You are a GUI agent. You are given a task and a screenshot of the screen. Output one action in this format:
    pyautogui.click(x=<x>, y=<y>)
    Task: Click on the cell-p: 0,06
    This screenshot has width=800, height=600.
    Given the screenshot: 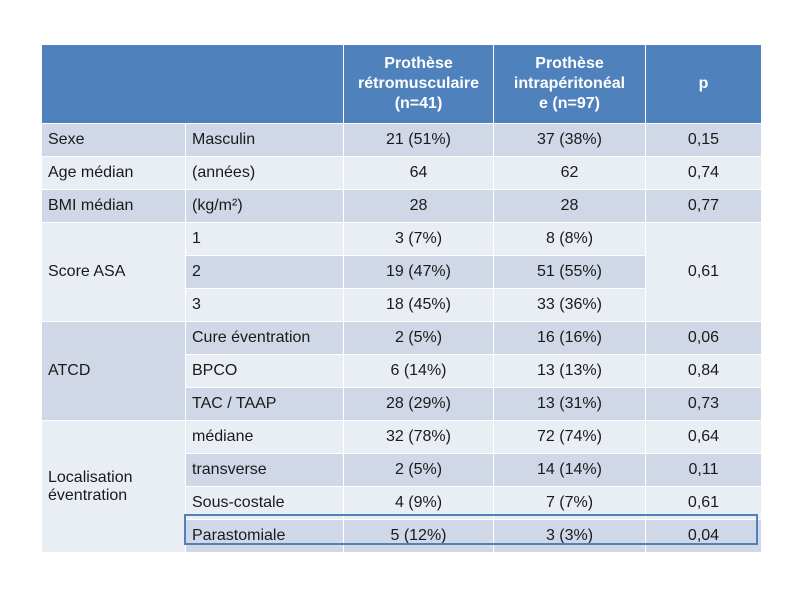 What is the action you would take?
    pyautogui.click(x=703, y=338)
    